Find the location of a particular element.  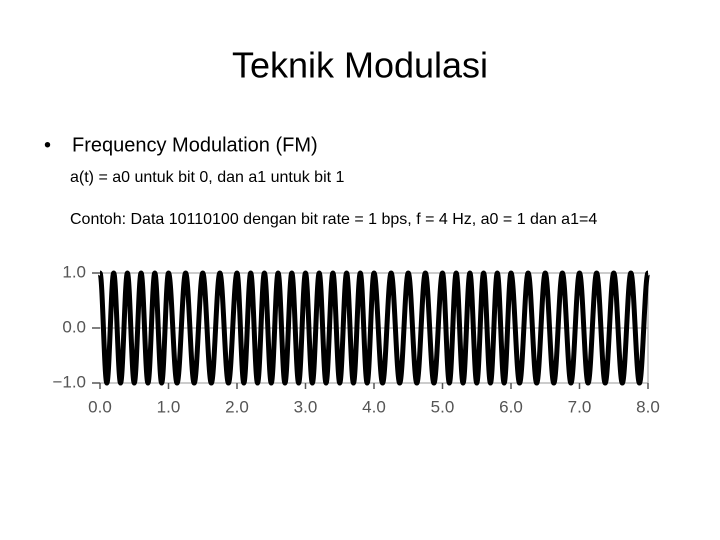

bullet-text: Frequency Modulation (FM) is located at coordinates (195, 145).